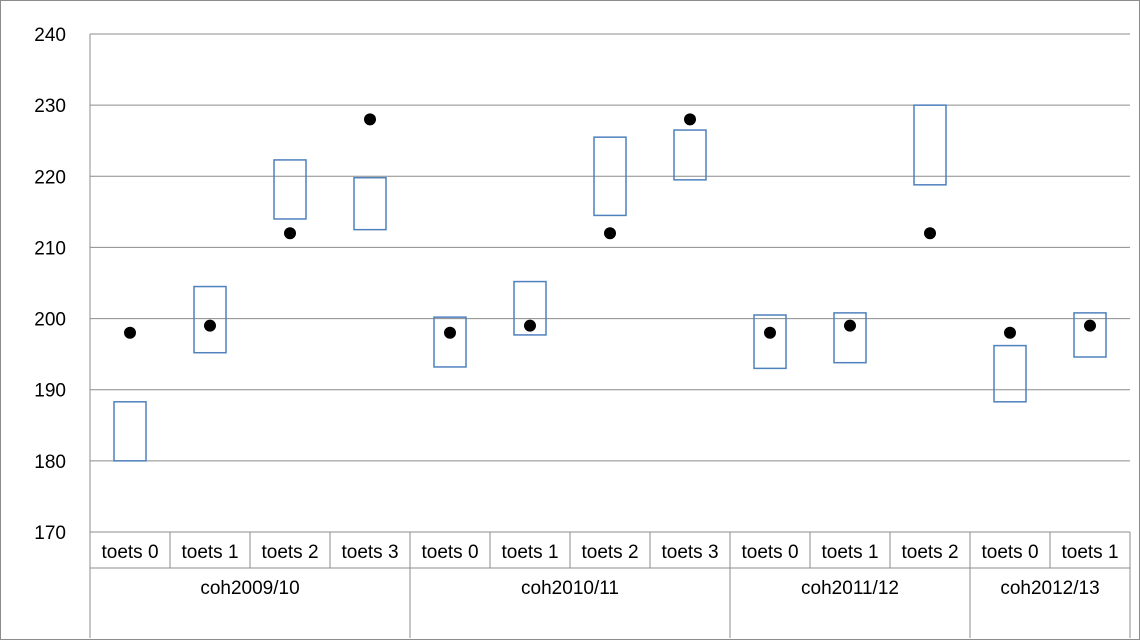 Image resolution: width=1140 pixels, height=640 pixels. I want to click on group-label: coh2011/12, so click(850, 588).